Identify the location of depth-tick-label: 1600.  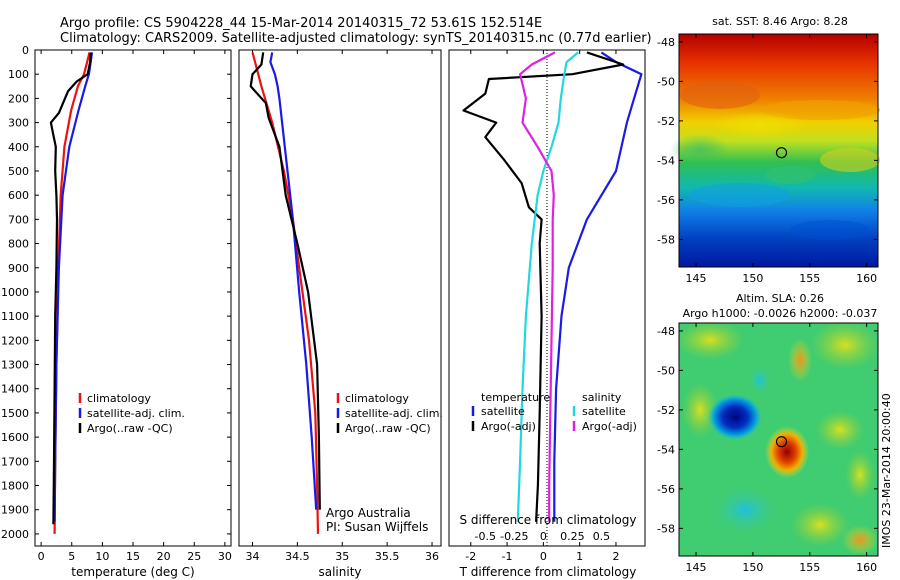
(15, 437).